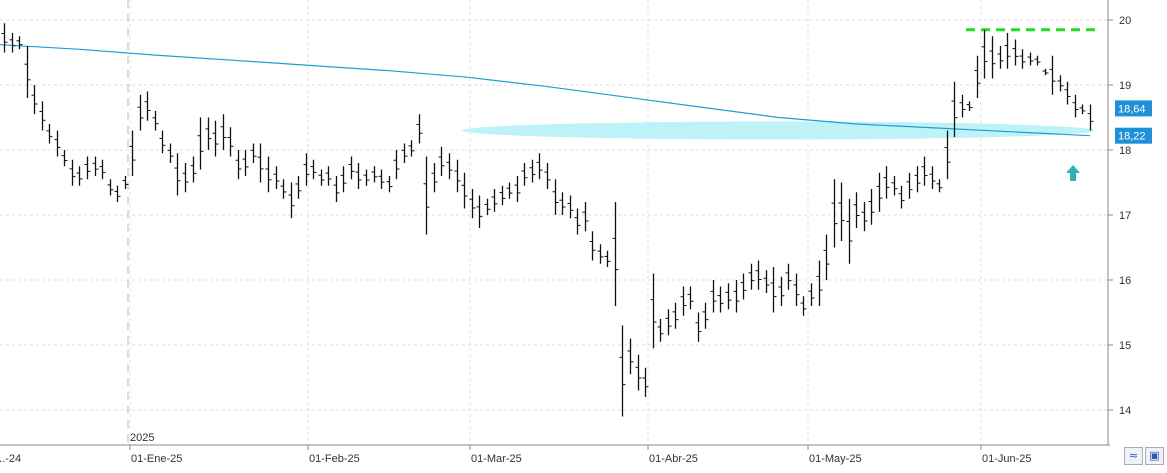 Image resolution: width=1167 pixels, height=473 pixels. What do you see at coordinates (1125, 216) in the screenshot?
I see `y-tick-label: 17` at bounding box center [1125, 216].